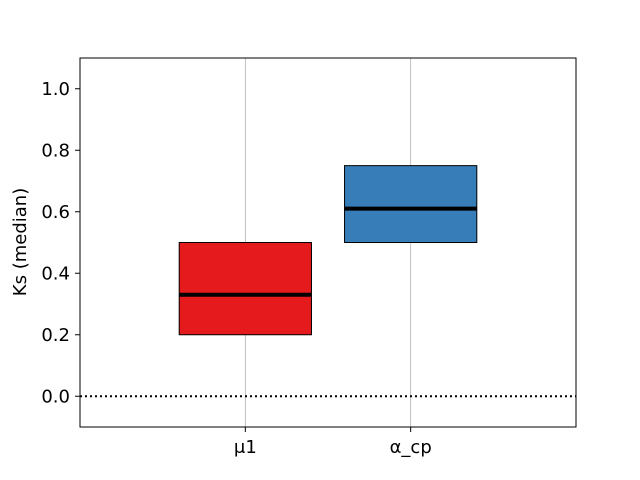 The height and width of the screenshot is (480, 640). What do you see at coordinates (55, 212) in the screenshot?
I see `y-tick-label: 0.6` at bounding box center [55, 212].